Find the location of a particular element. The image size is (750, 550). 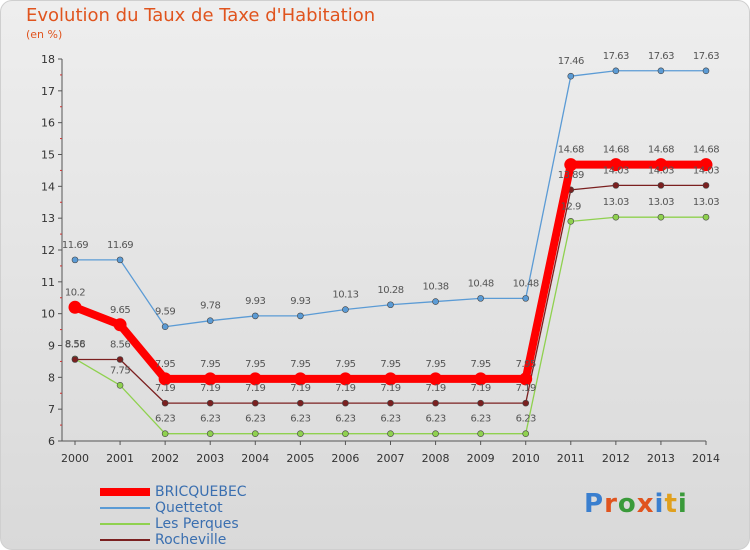

x-tick-label: 2004 is located at coordinates (255, 458).